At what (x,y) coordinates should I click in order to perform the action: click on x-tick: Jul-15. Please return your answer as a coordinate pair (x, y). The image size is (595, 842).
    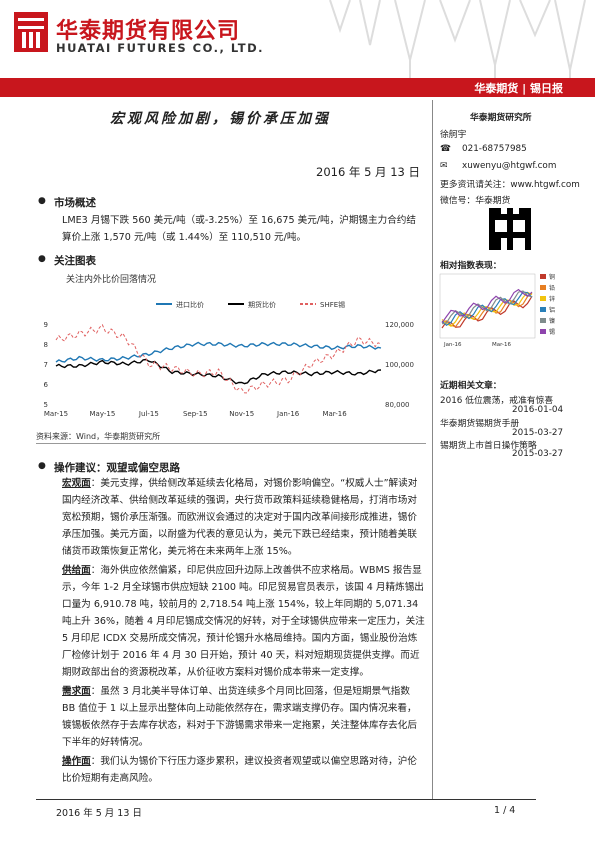
    Looking at the image, I should click on (148, 414).